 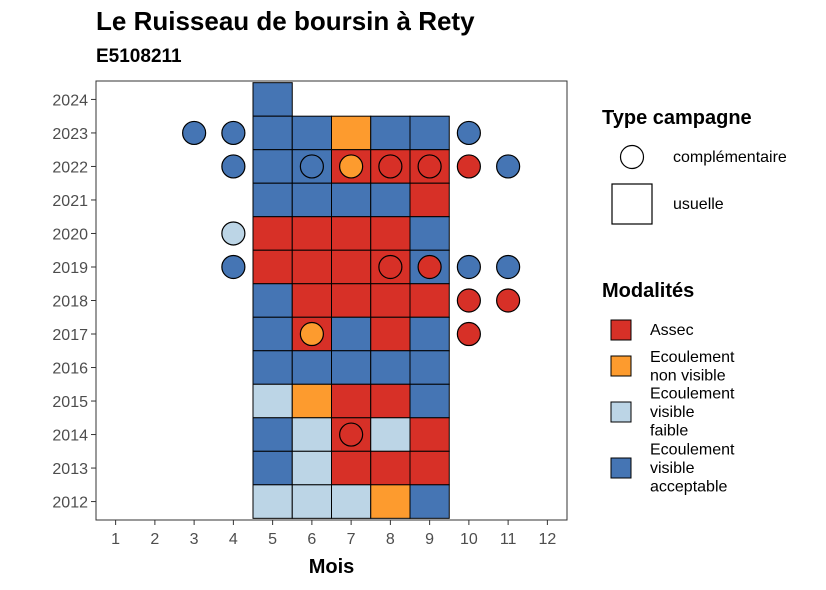 I want to click on chart-subtitle: E5108211, so click(x=139, y=56).